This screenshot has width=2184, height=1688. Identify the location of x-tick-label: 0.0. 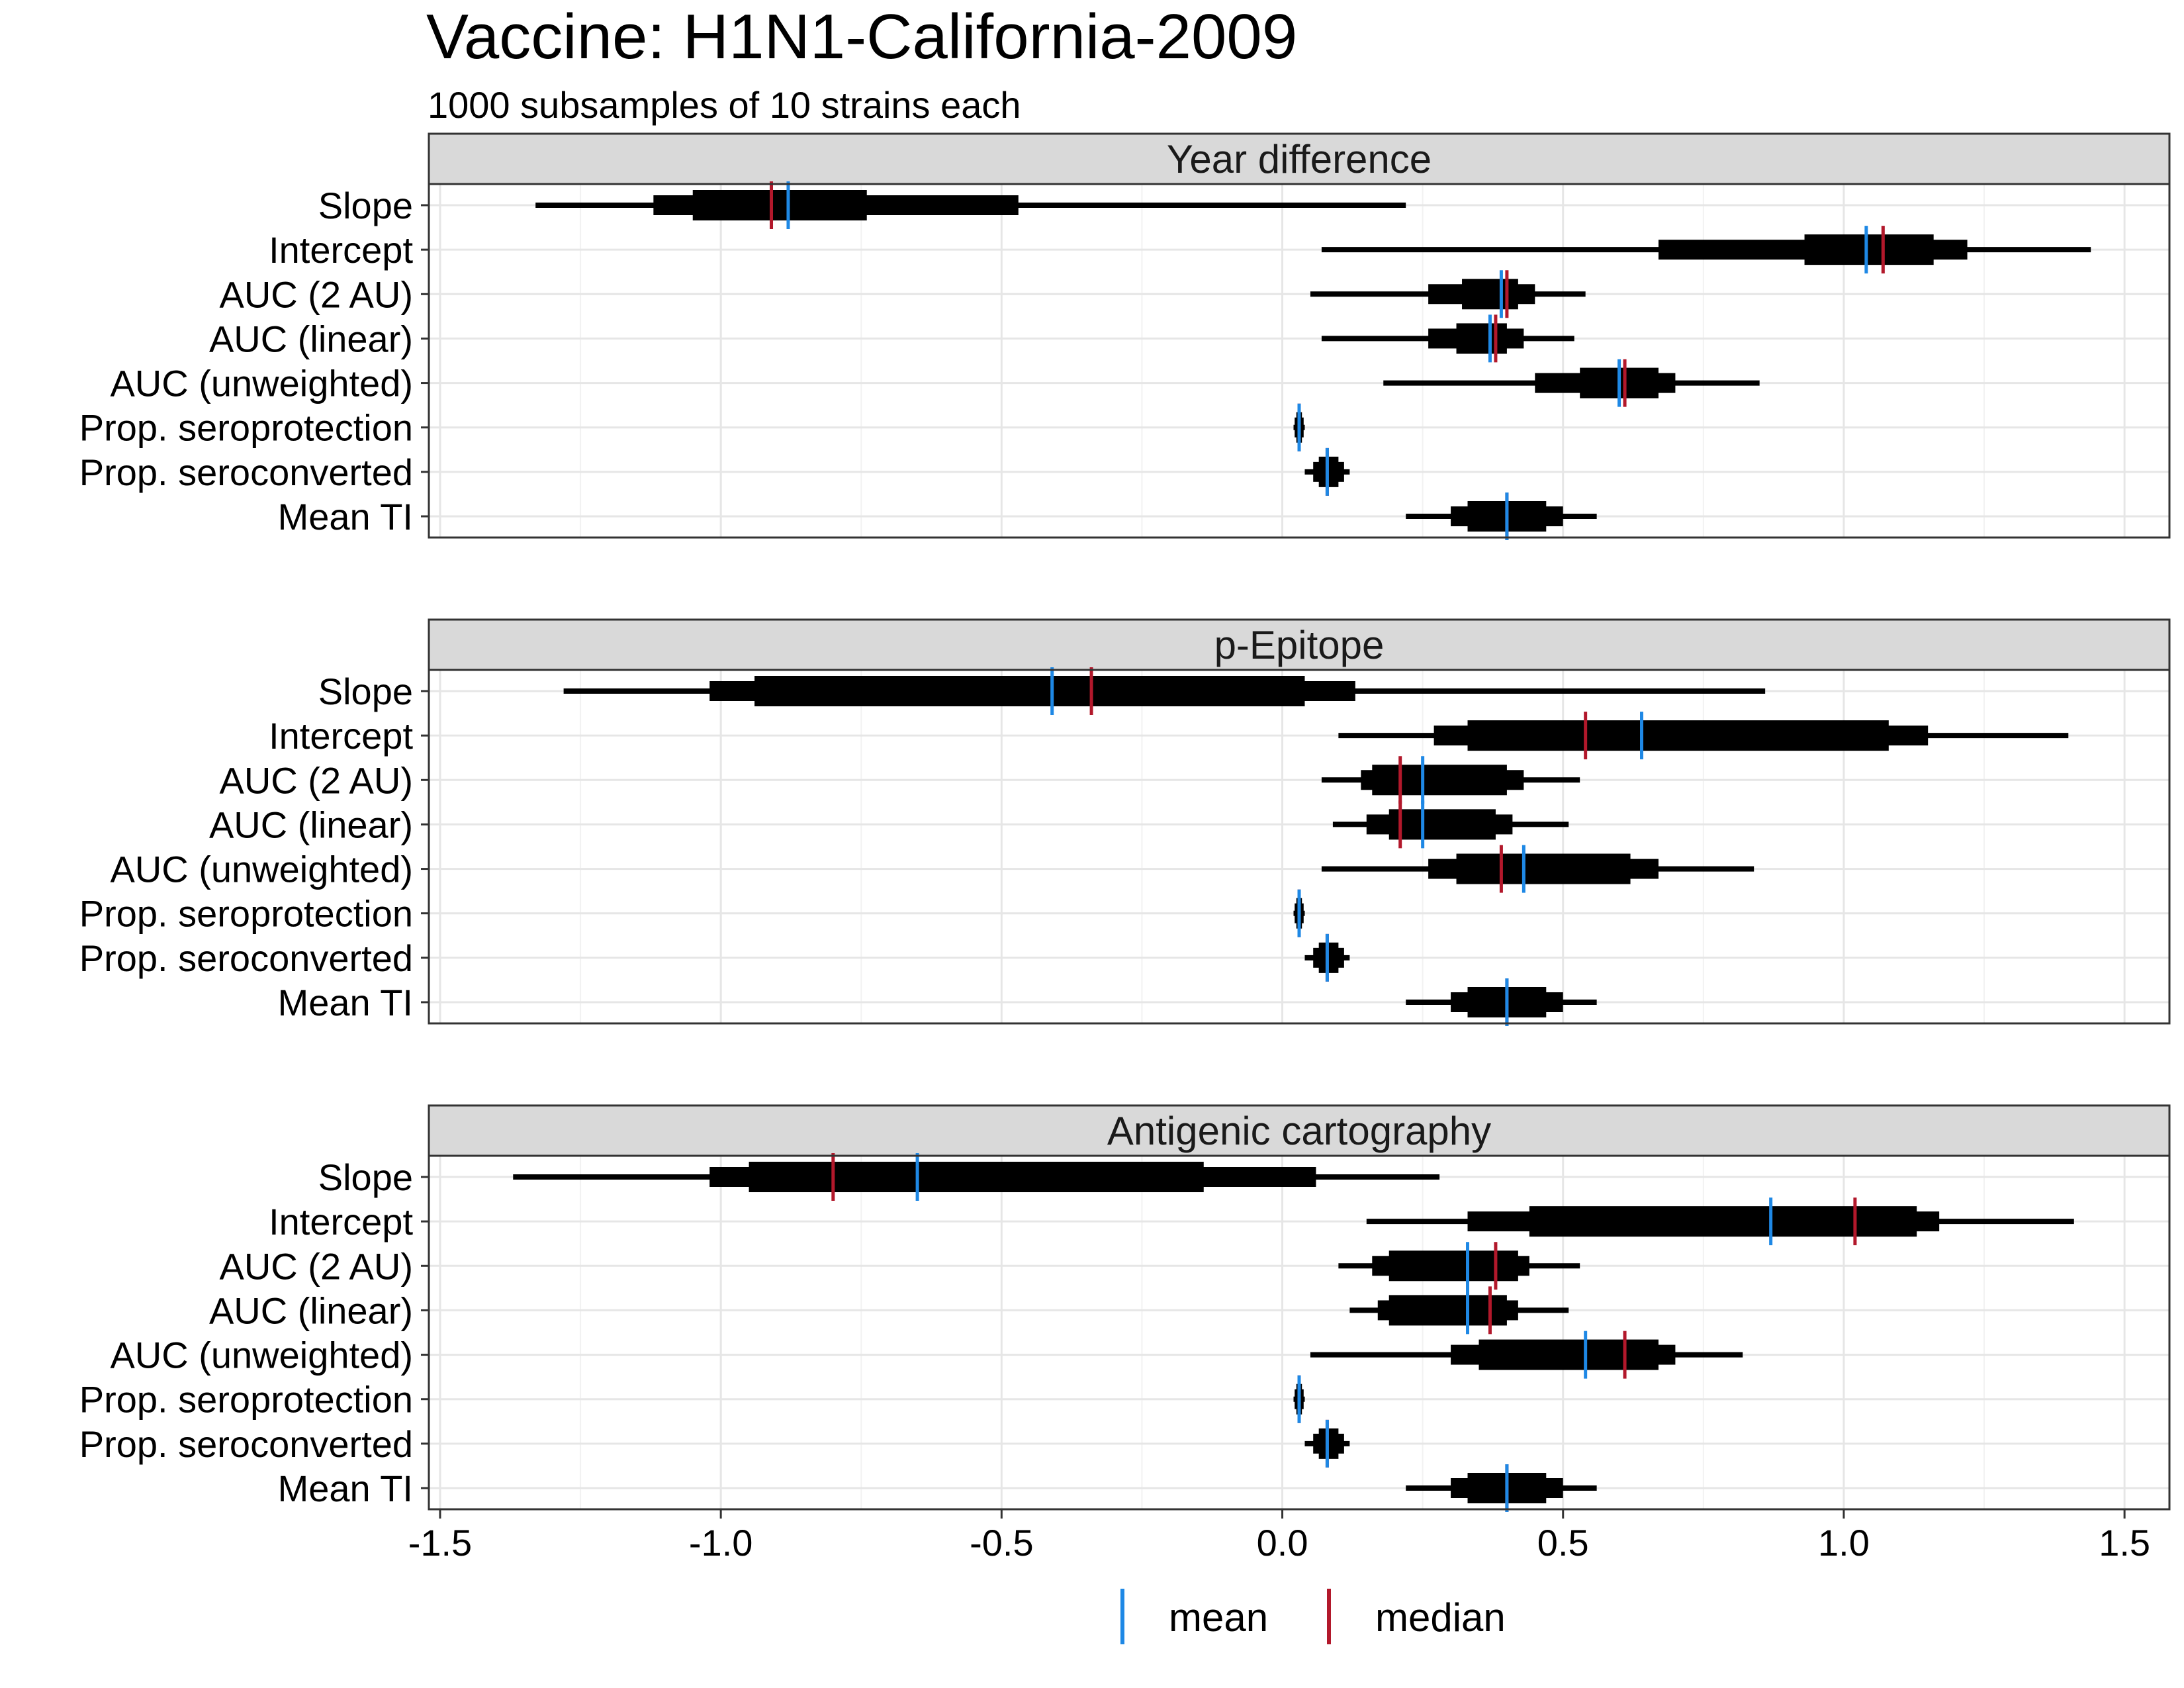
(1282, 1543).